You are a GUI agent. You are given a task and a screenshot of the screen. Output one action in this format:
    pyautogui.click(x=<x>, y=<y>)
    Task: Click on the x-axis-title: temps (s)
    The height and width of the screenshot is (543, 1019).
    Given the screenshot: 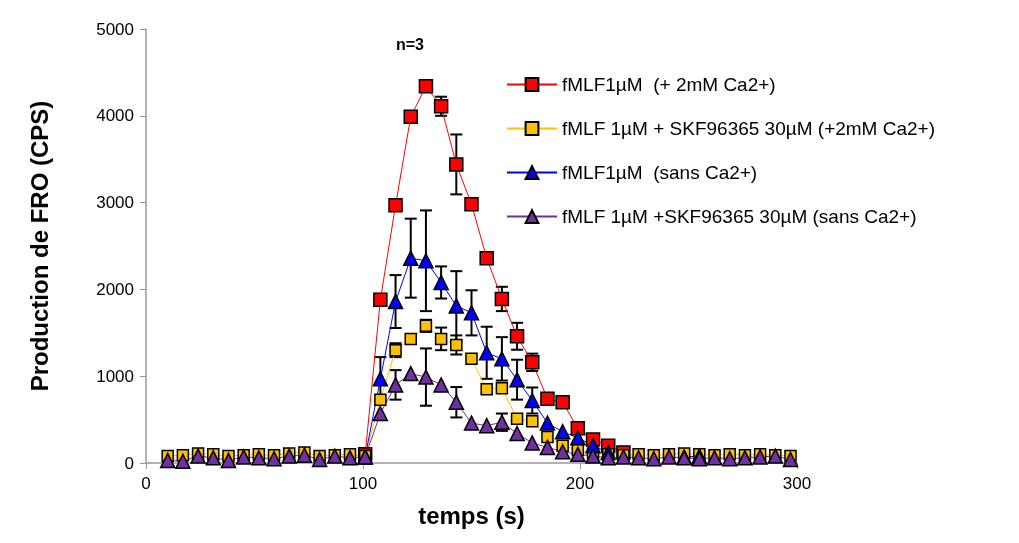 What is the action you would take?
    pyautogui.click(x=471, y=515)
    